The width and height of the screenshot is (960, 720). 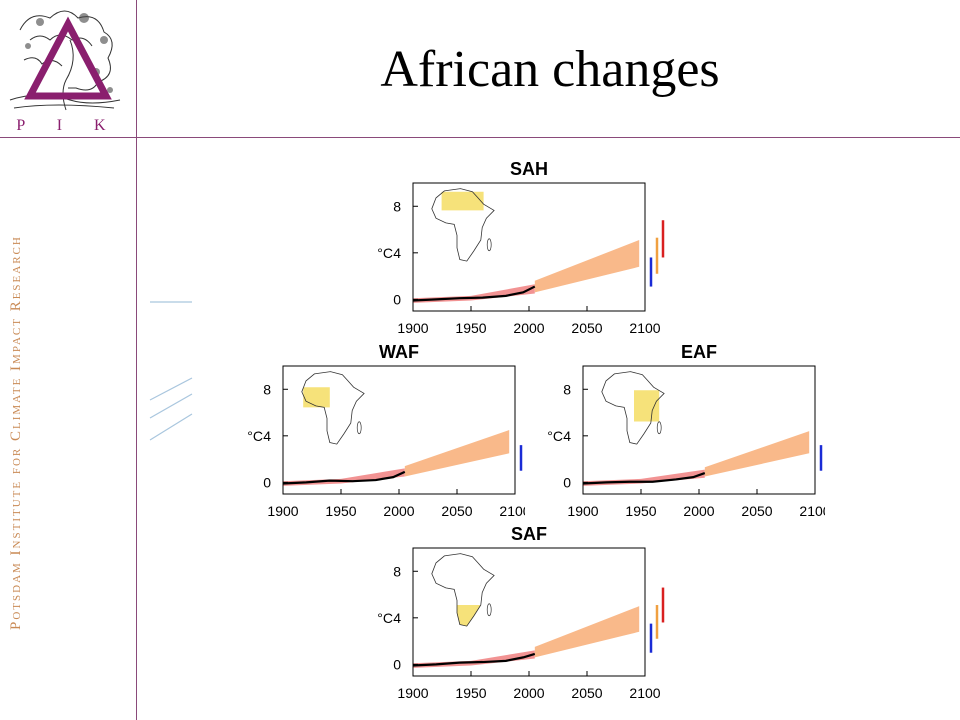 What do you see at coordinates (529, 169) in the screenshot?
I see `chart-title: SAH` at bounding box center [529, 169].